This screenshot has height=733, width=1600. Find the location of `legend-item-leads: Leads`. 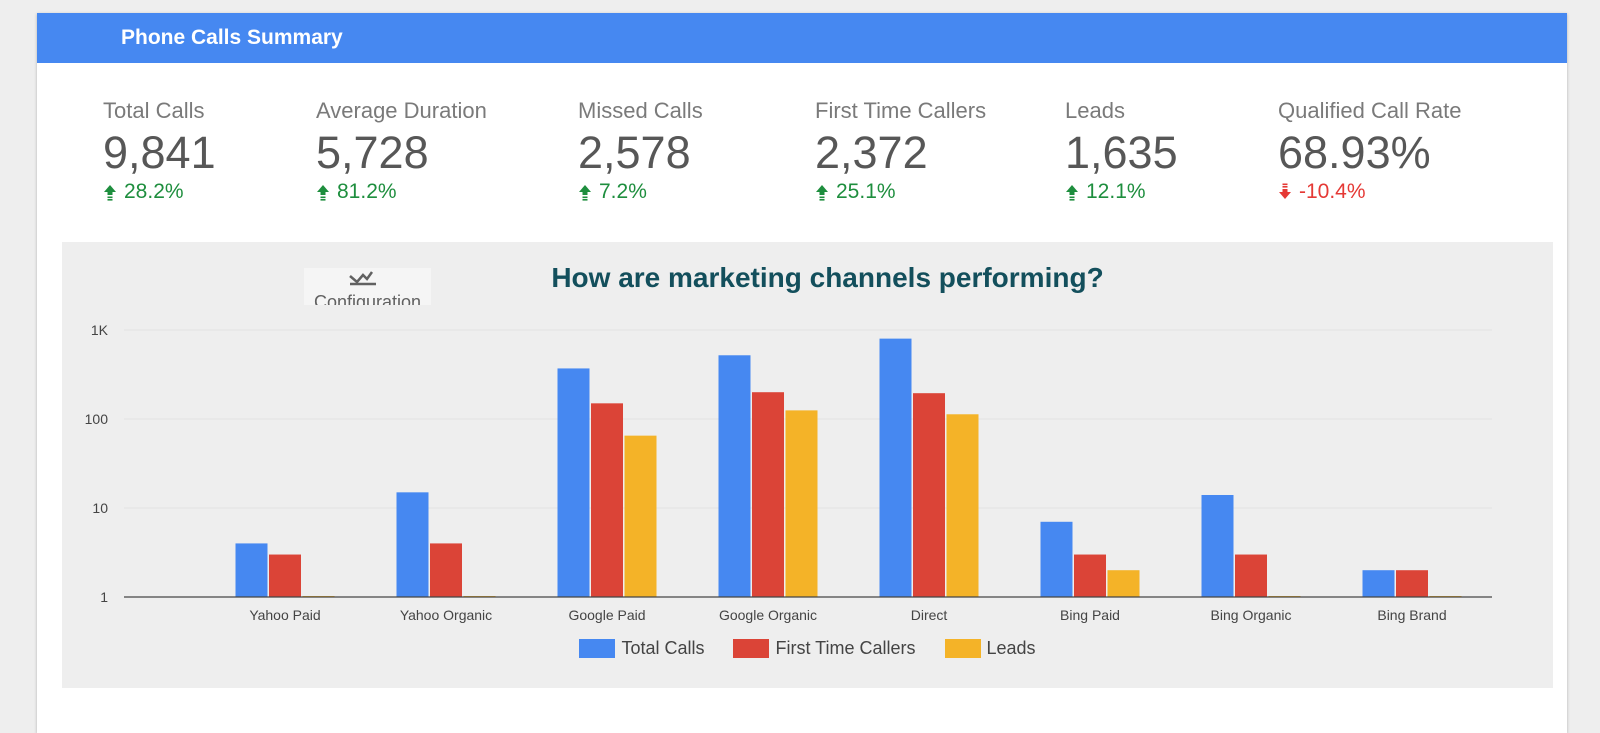

legend-item-leads: Leads is located at coordinates (990, 648).